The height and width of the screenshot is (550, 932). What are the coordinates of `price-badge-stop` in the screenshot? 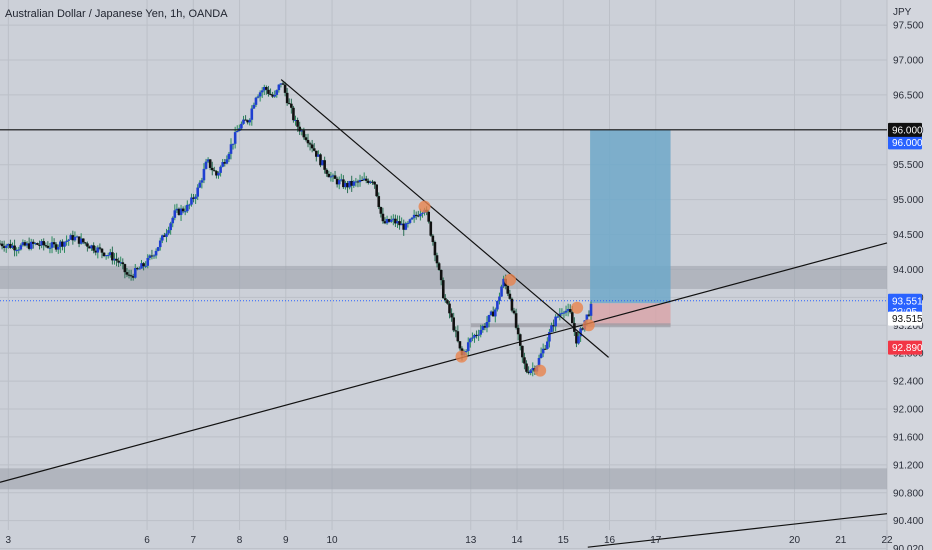 It's located at (905, 347).